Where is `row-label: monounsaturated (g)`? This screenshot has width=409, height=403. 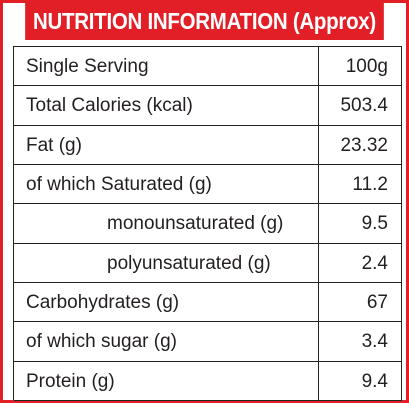 row-label: monounsaturated (g) is located at coordinates (167, 224).